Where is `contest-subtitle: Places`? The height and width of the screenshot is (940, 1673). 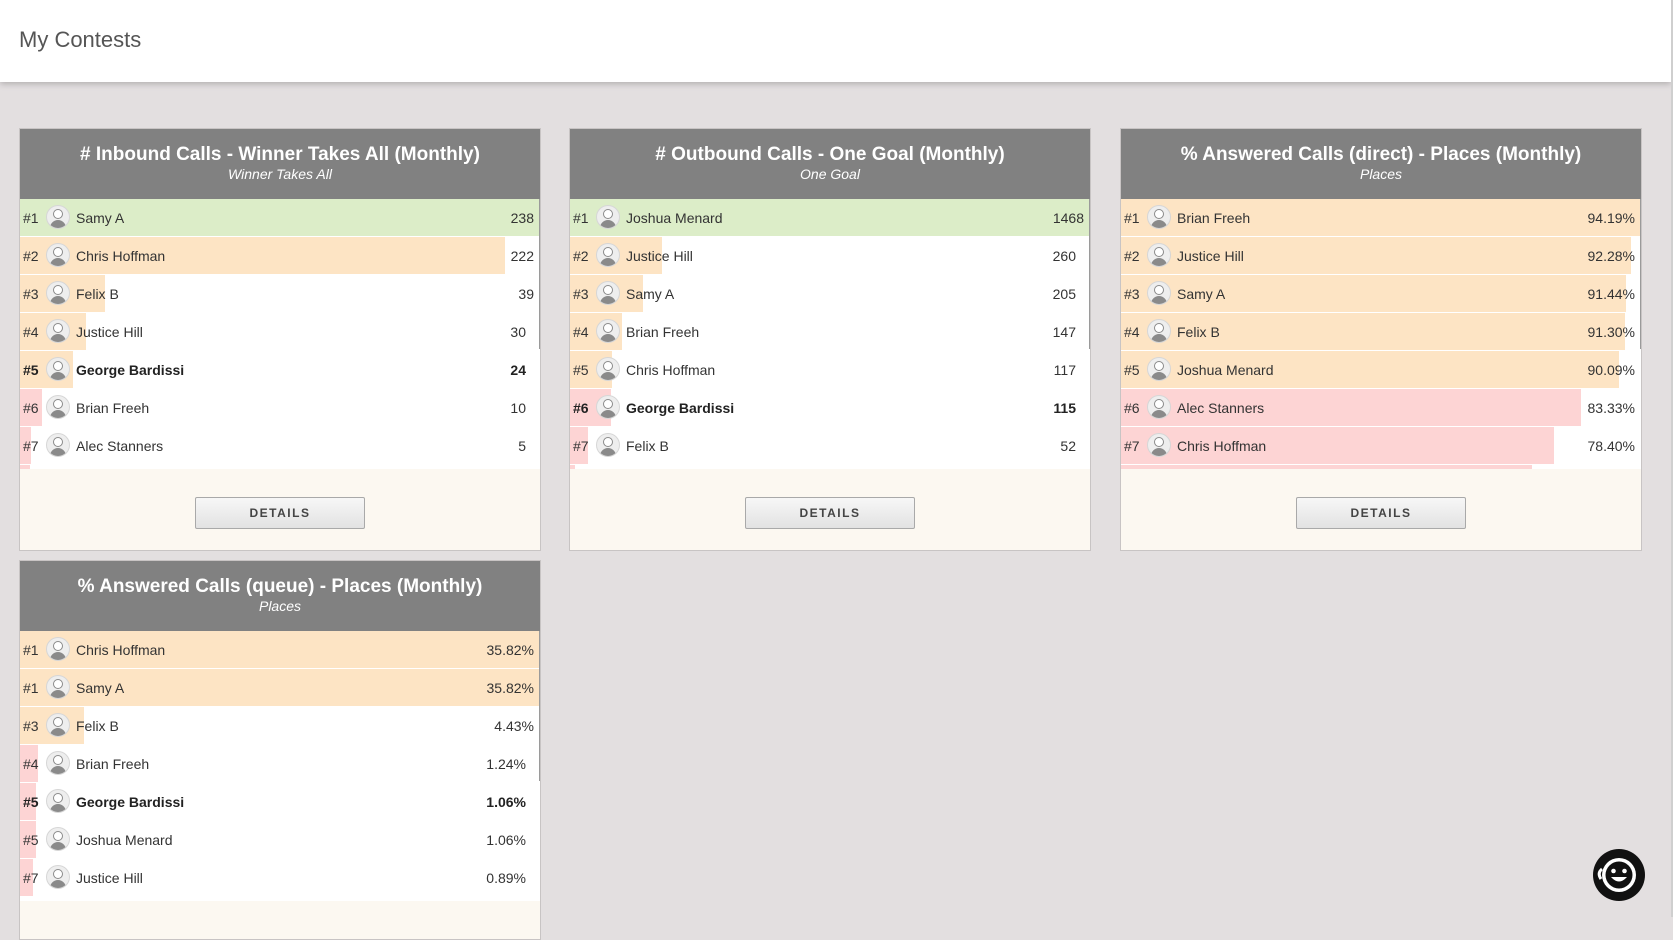 contest-subtitle: Places is located at coordinates (280, 606).